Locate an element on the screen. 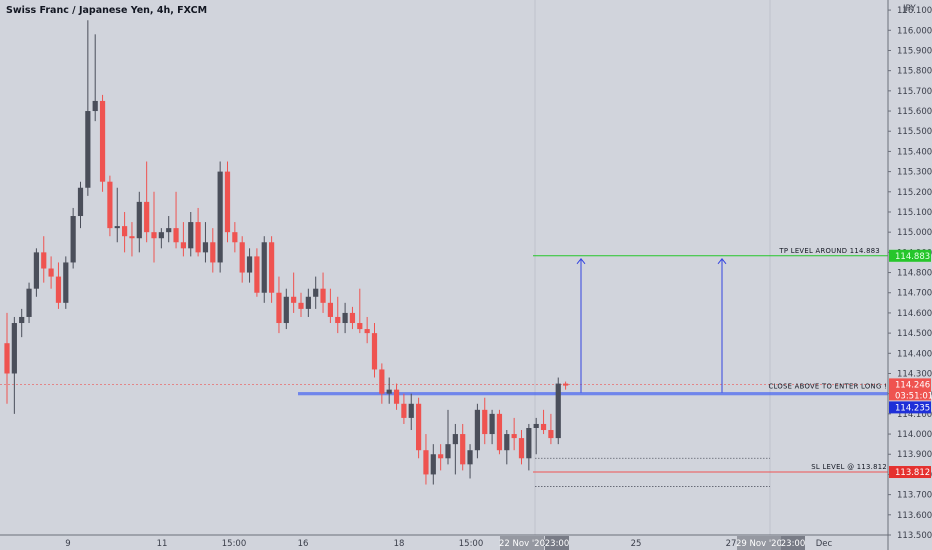 The height and width of the screenshot is (550, 932). x-tick-label: 9 is located at coordinates (67, 544).